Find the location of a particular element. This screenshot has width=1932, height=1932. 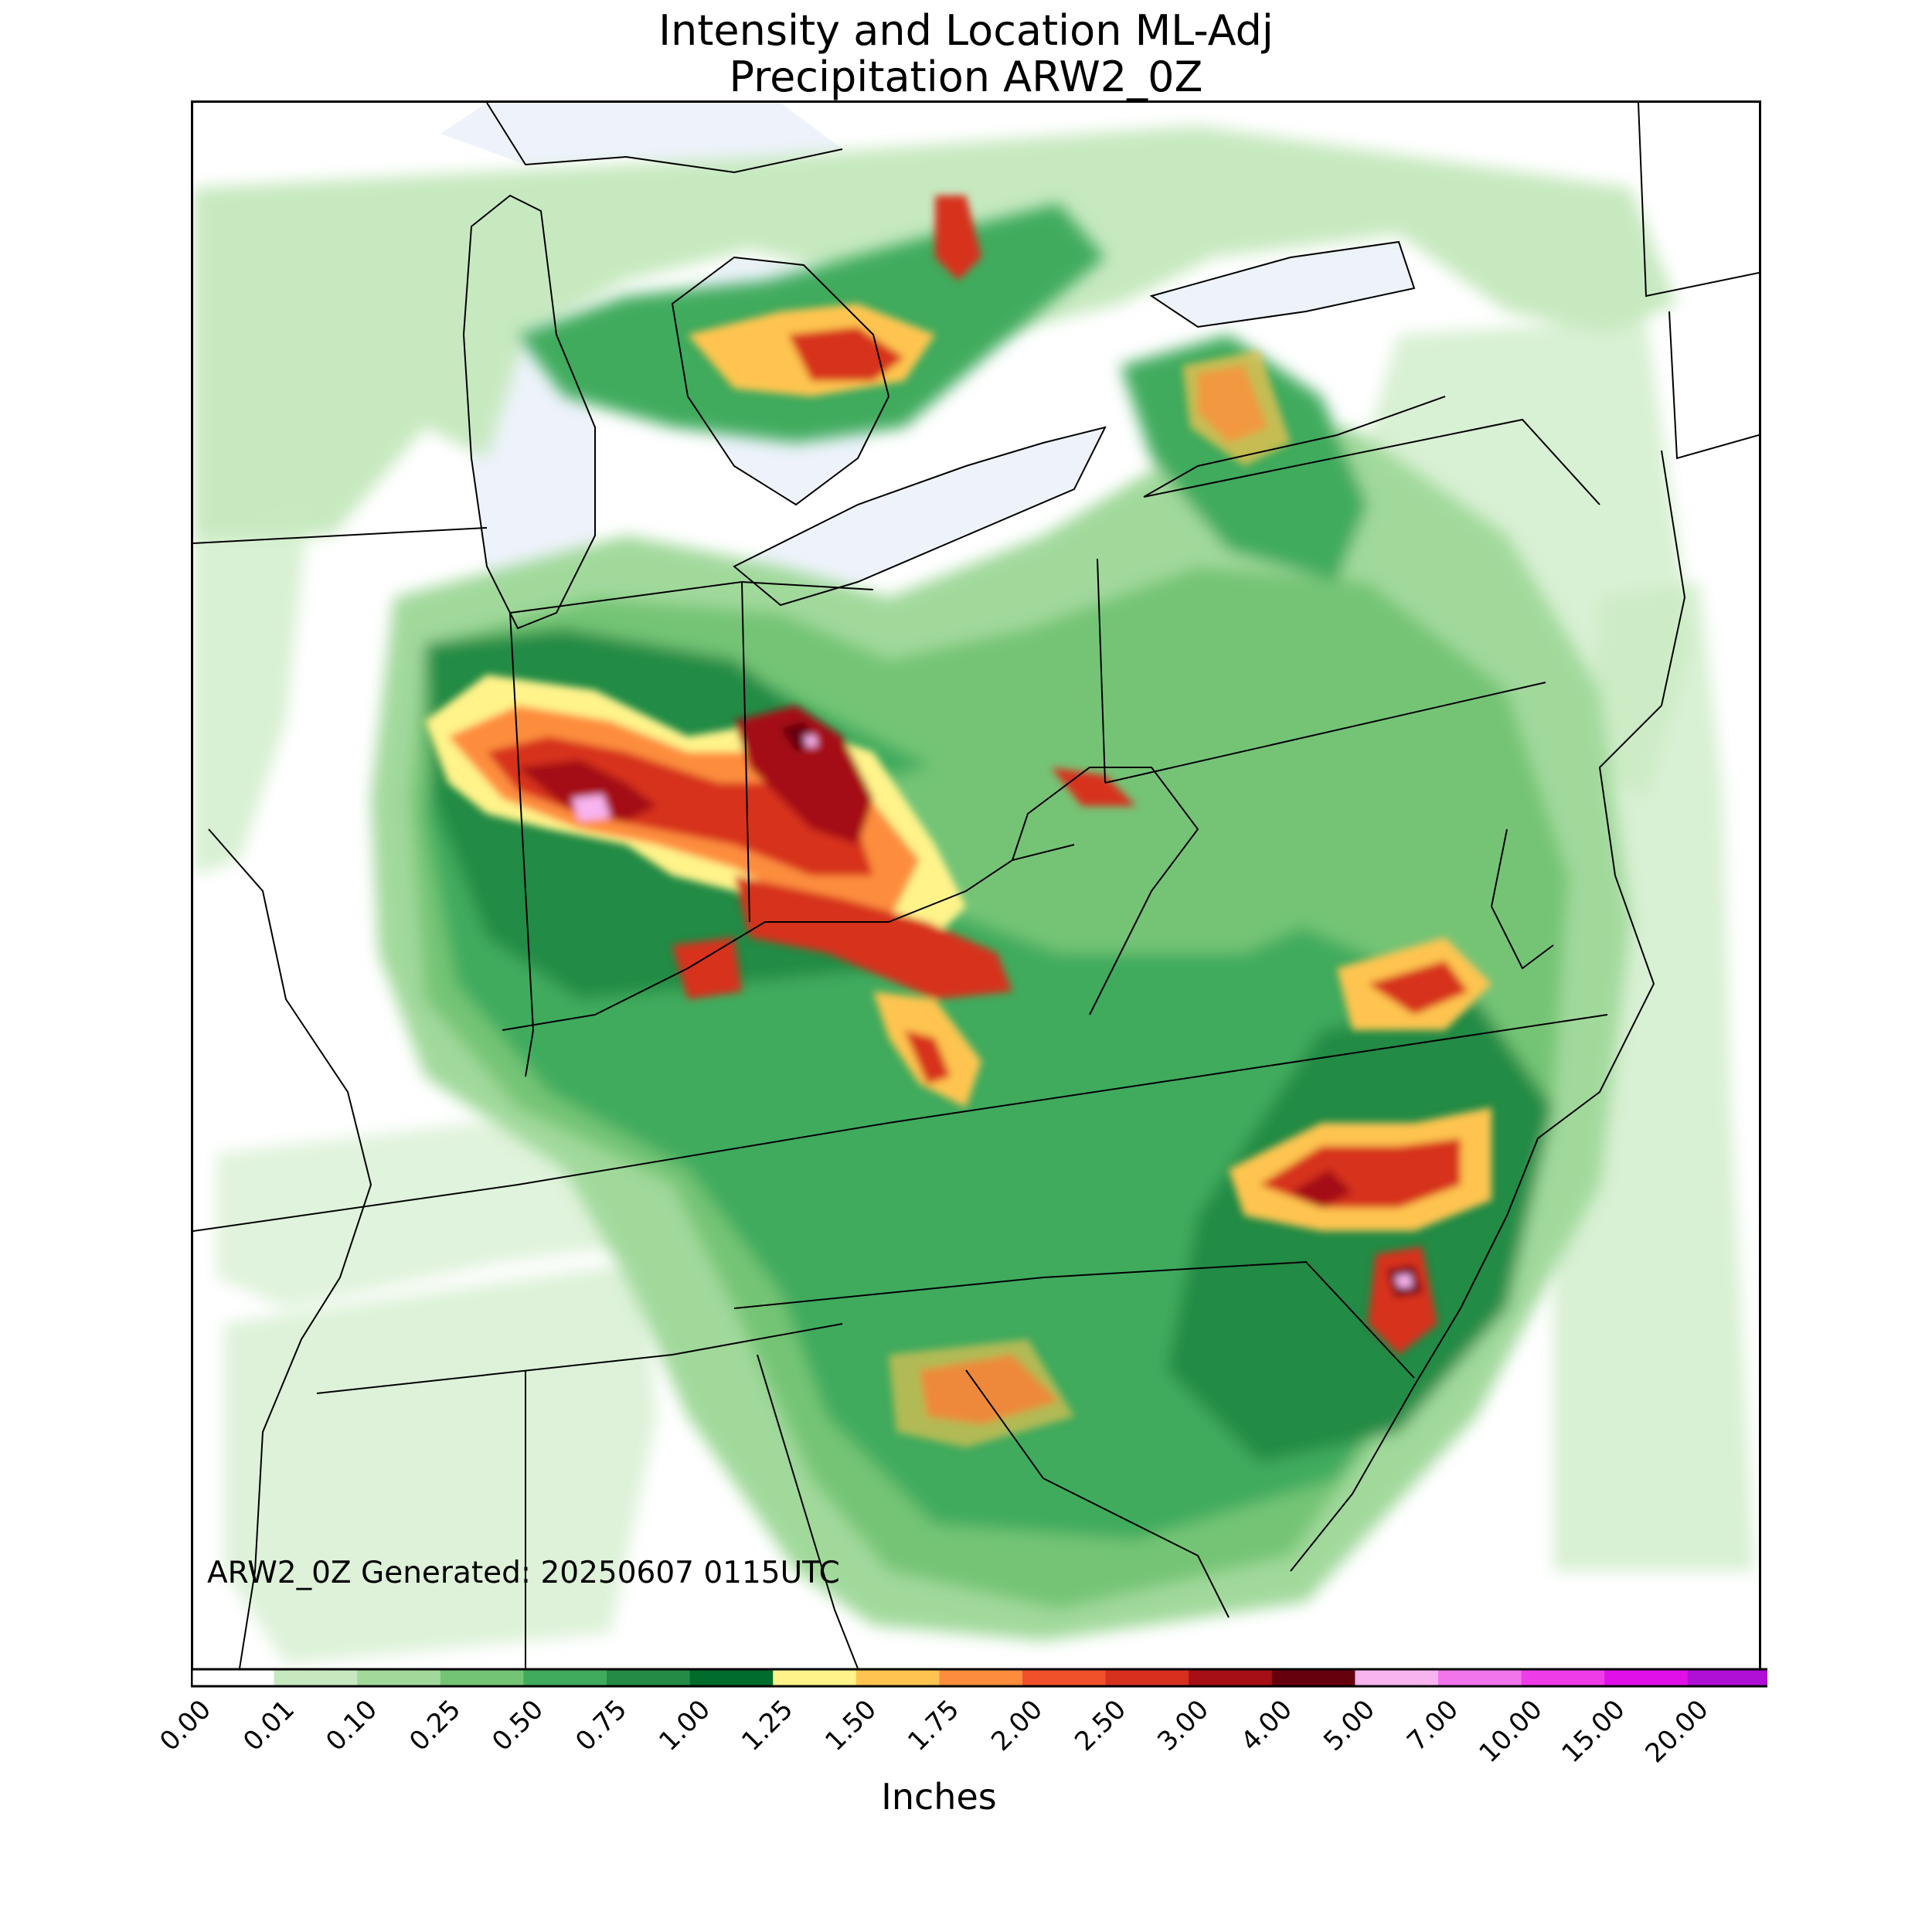

border-wv-va is located at coordinates (1106, 891).